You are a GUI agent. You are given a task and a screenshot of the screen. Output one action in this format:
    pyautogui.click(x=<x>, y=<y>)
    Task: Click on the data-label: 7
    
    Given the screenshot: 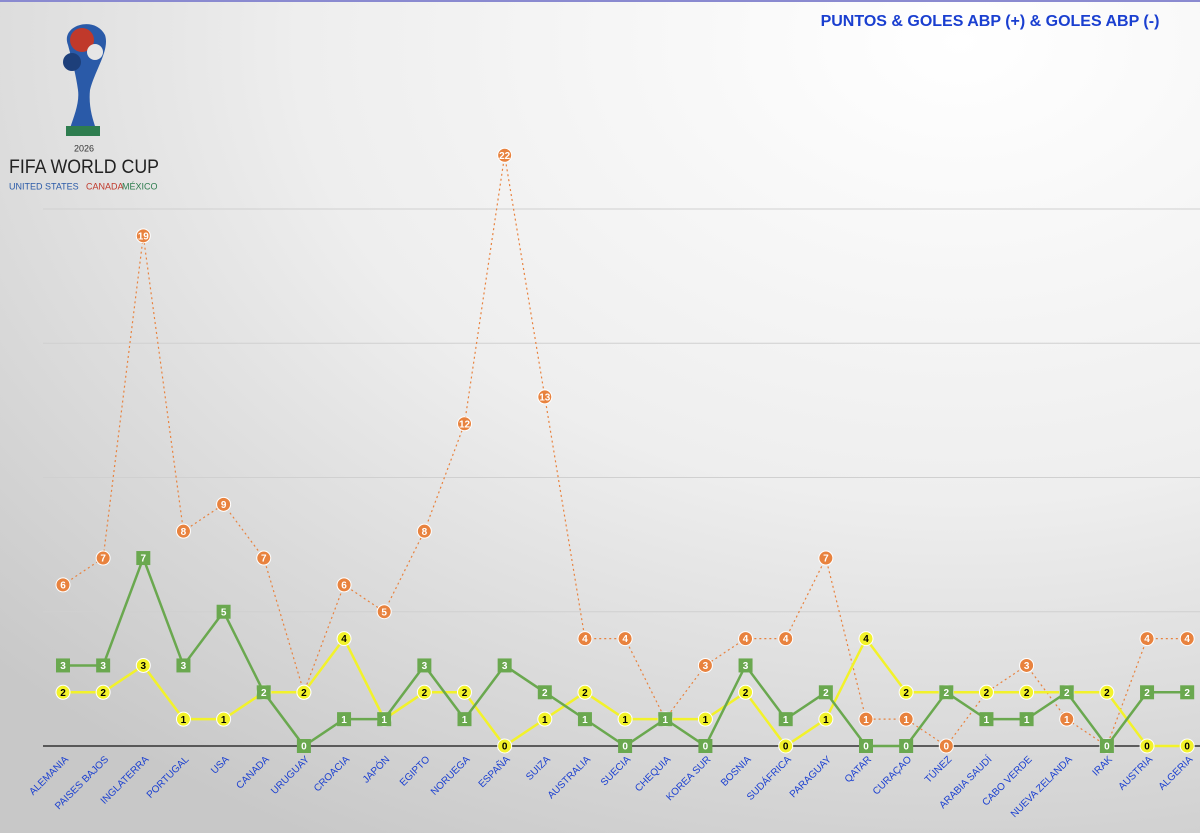 What is the action you would take?
    pyautogui.click(x=144, y=559)
    